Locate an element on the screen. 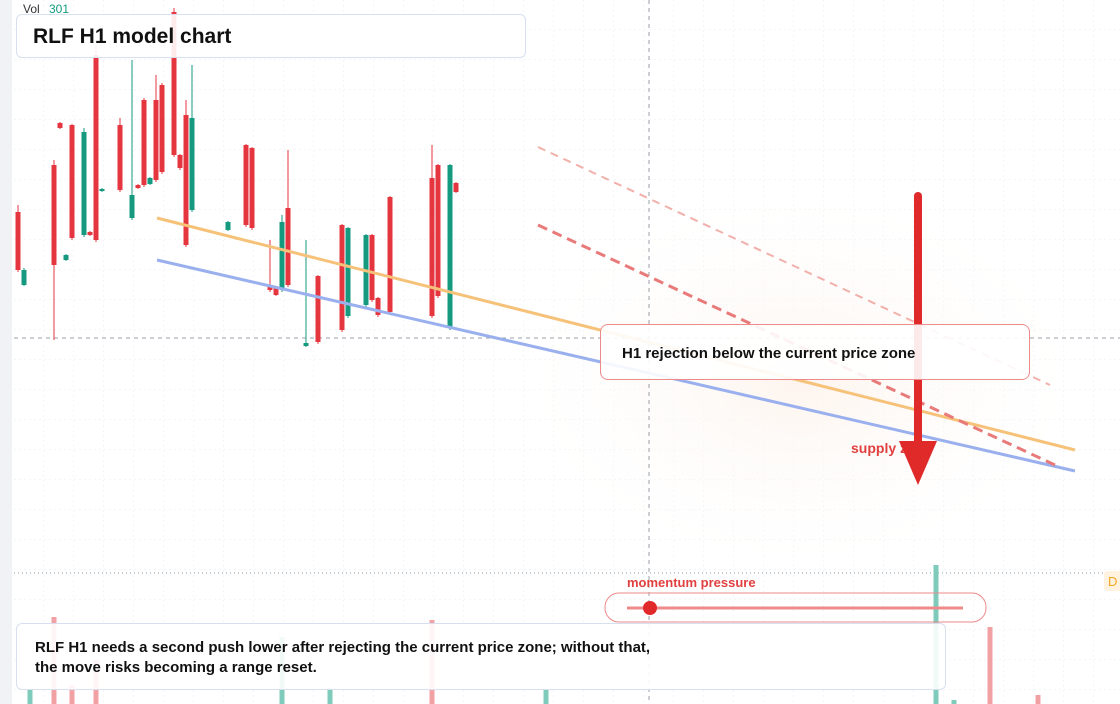  vol-value: 301 is located at coordinates (59, 9).